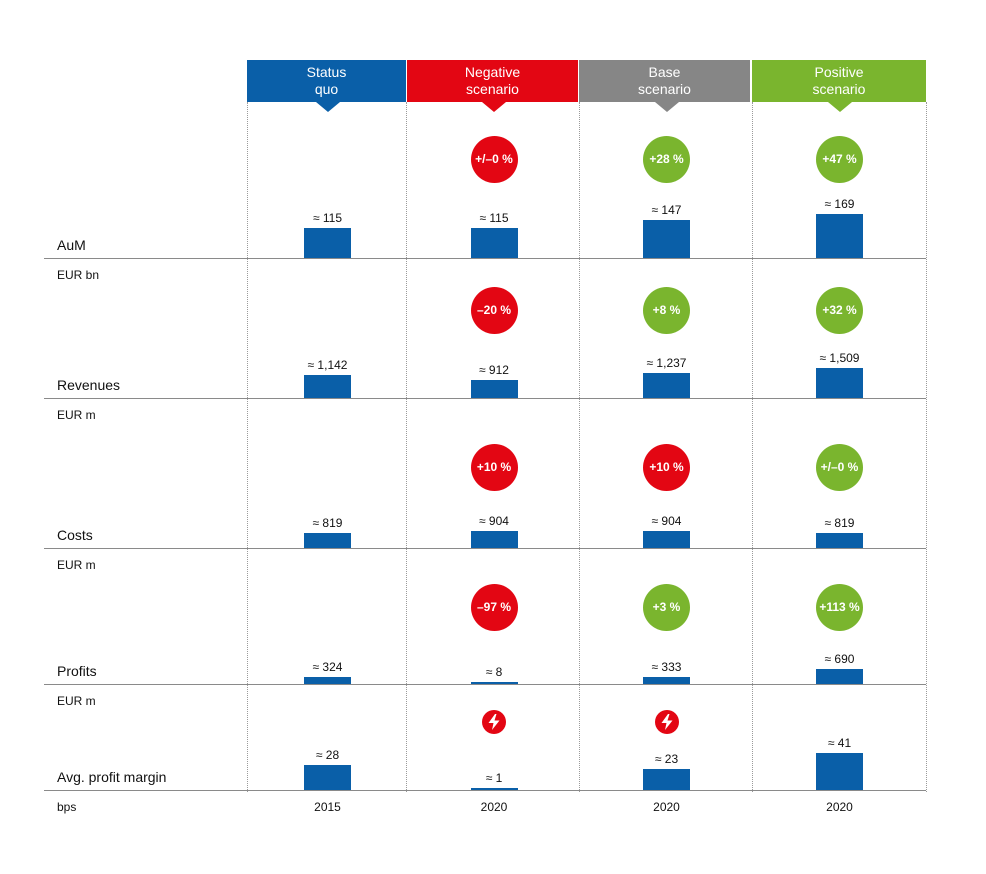 This screenshot has width=986, height=874. I want to click on change-badge: +47 %, so click(839, 159).